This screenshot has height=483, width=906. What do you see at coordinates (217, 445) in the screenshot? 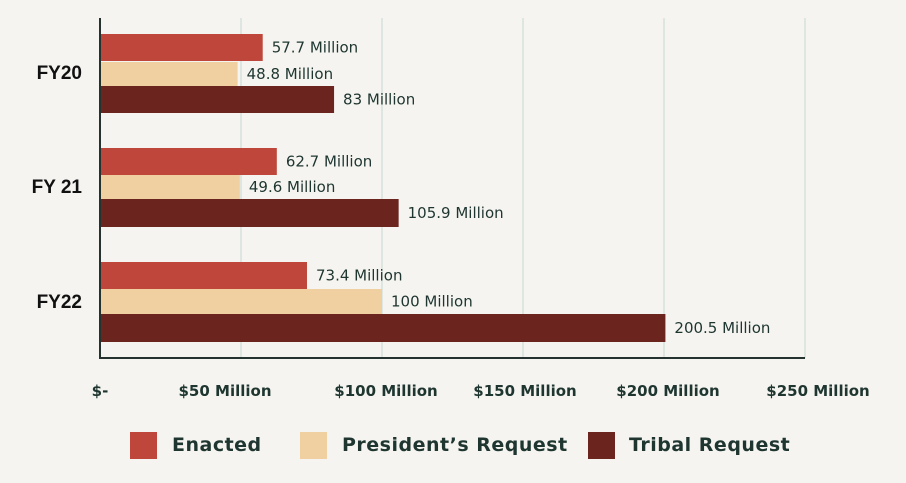
I see `legend-label: Enacted` at bounding box center [217, 445].